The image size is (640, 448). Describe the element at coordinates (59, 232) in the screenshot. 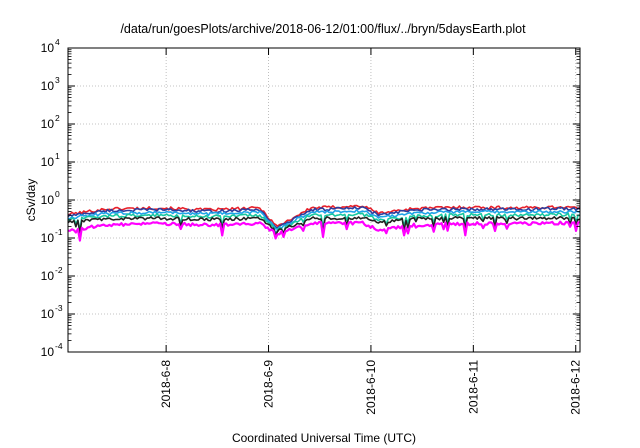

I see `y-tick-exponent: -1` at that location.